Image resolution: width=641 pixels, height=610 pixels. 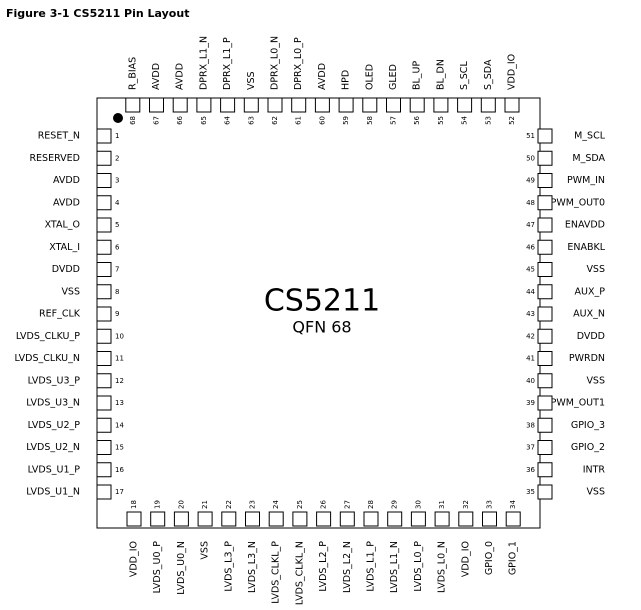 What do you see at coordinates (62, 225) in the screenshot?
I see `pin-name: XTAL_O` at bounding box center [62, 225].